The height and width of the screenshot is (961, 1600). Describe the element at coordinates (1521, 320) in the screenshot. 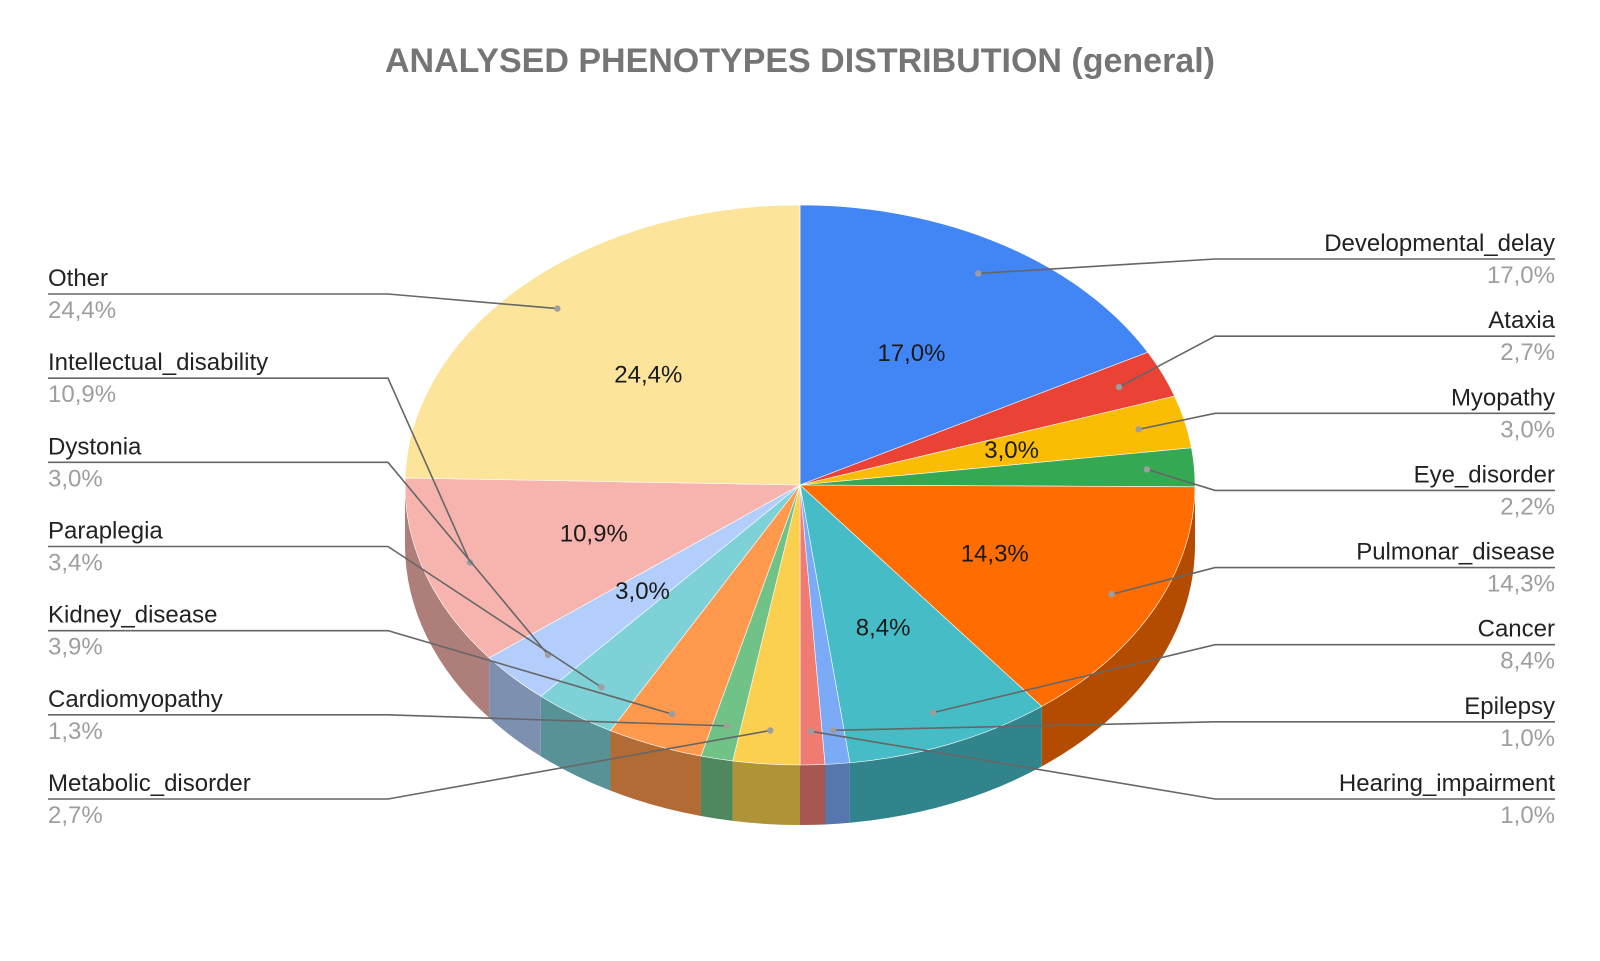

I see `callout-name-ataxia: Ataxia` at that location.